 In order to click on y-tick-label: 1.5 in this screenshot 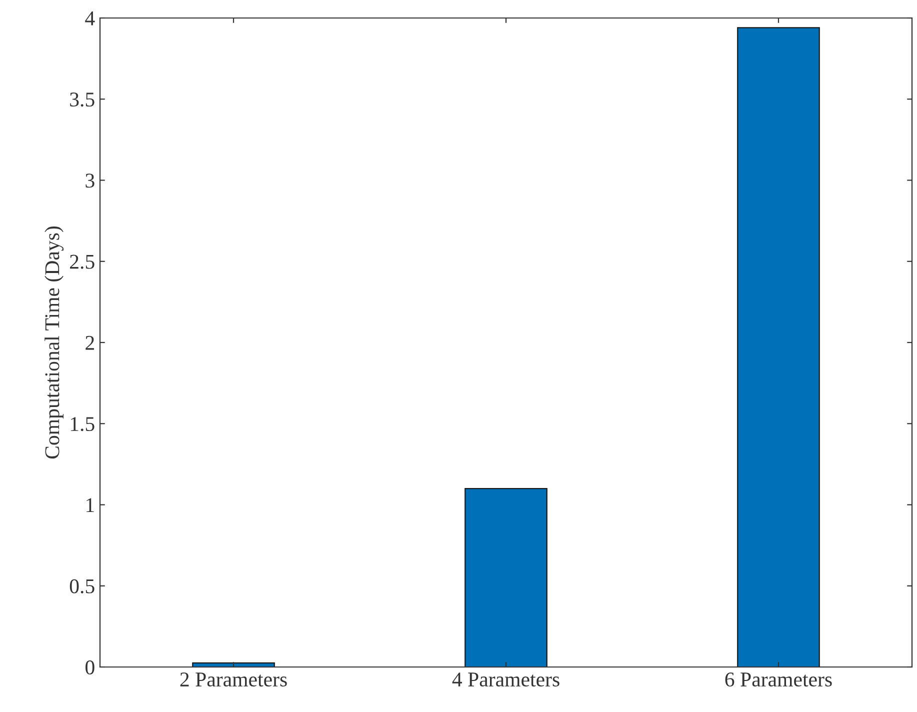, I will do `click(82, 424)`.